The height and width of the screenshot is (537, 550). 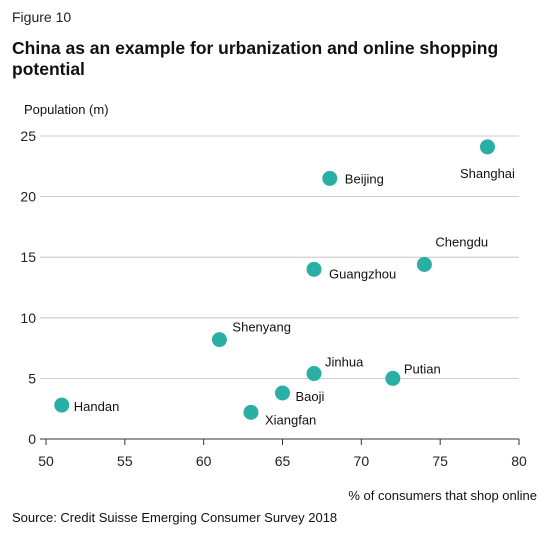 I want to click on y-tick-20: 20, so click(x=28, y=197).